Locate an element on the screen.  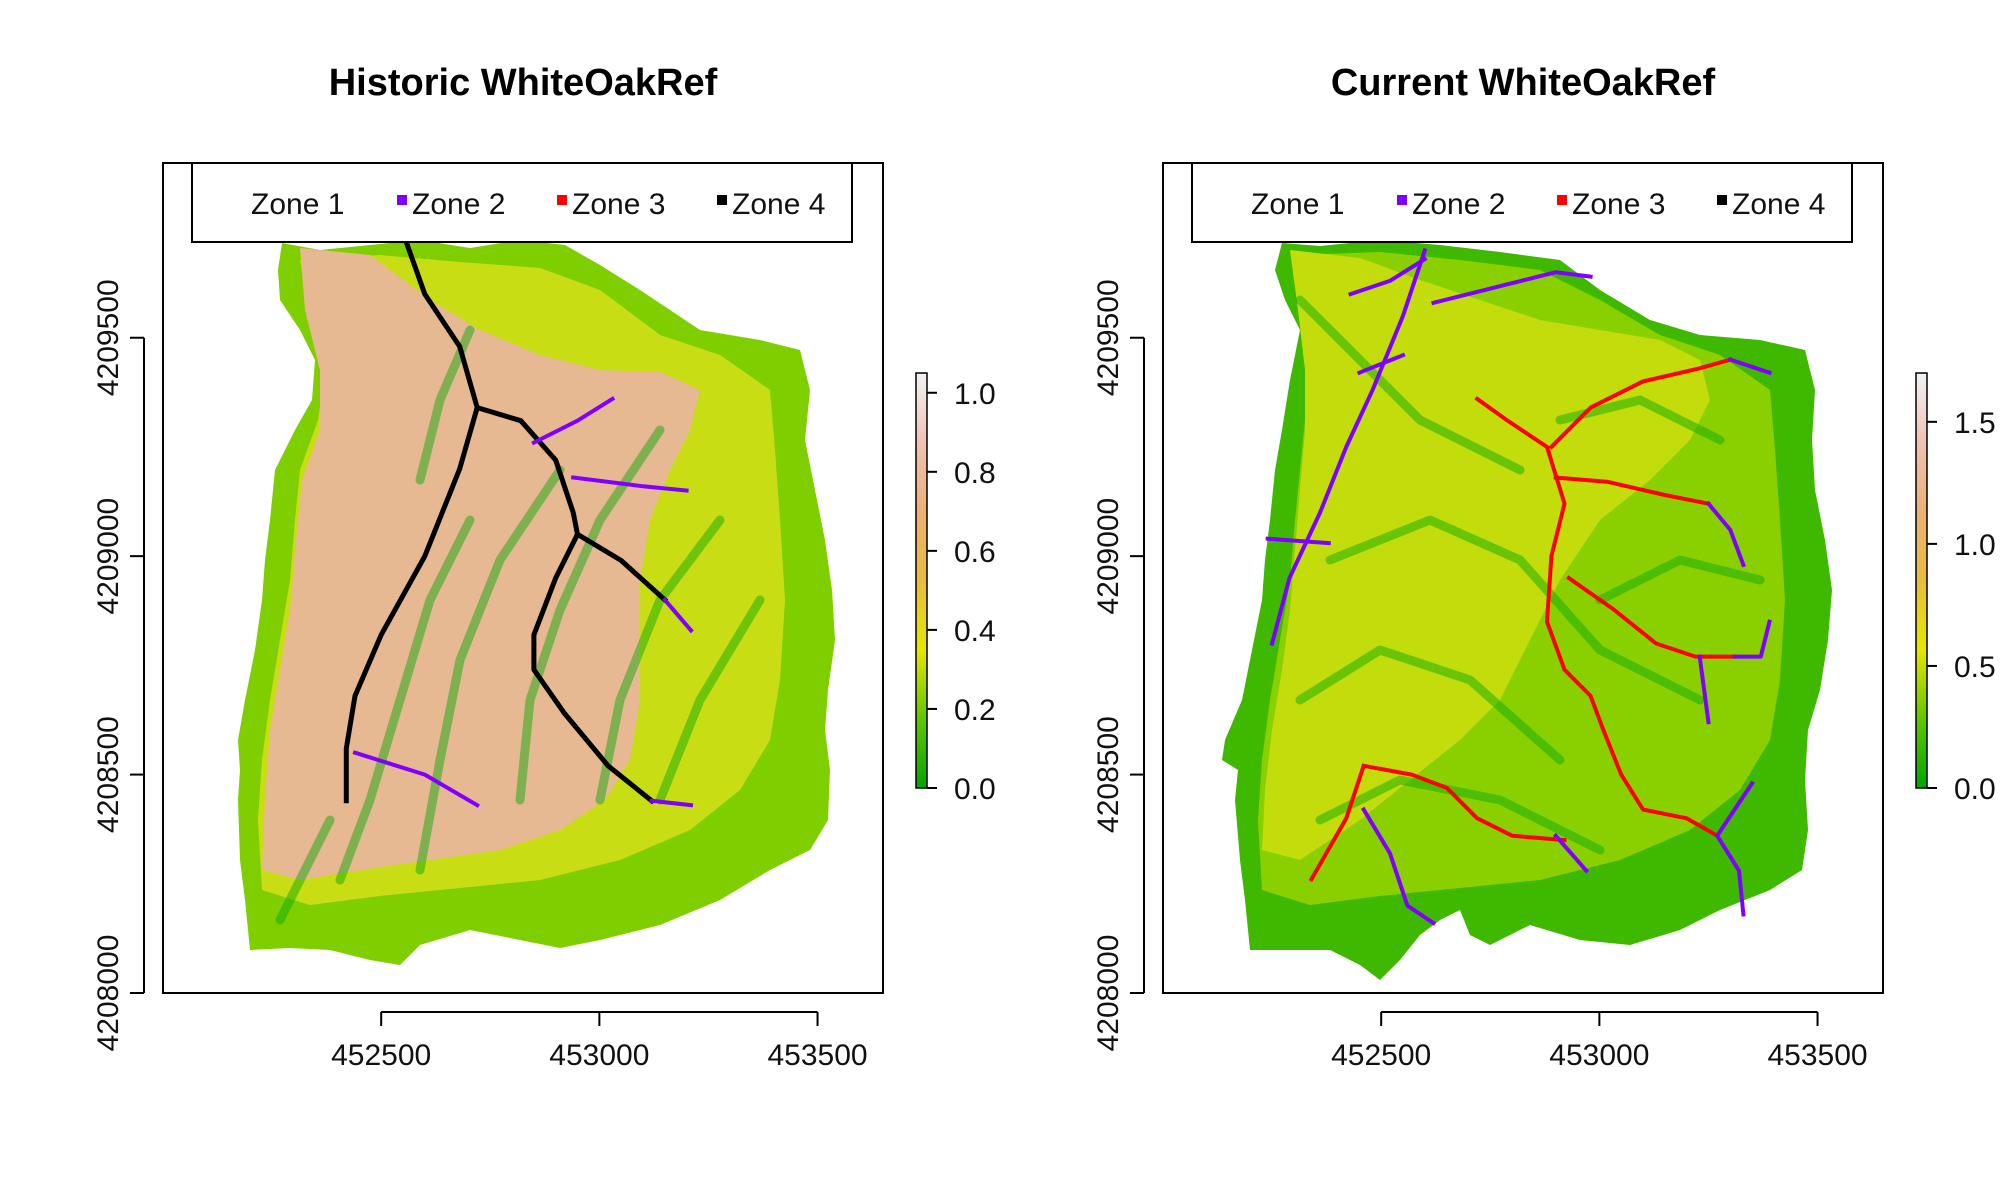
valley-lines is located at coordinates (520, 625).